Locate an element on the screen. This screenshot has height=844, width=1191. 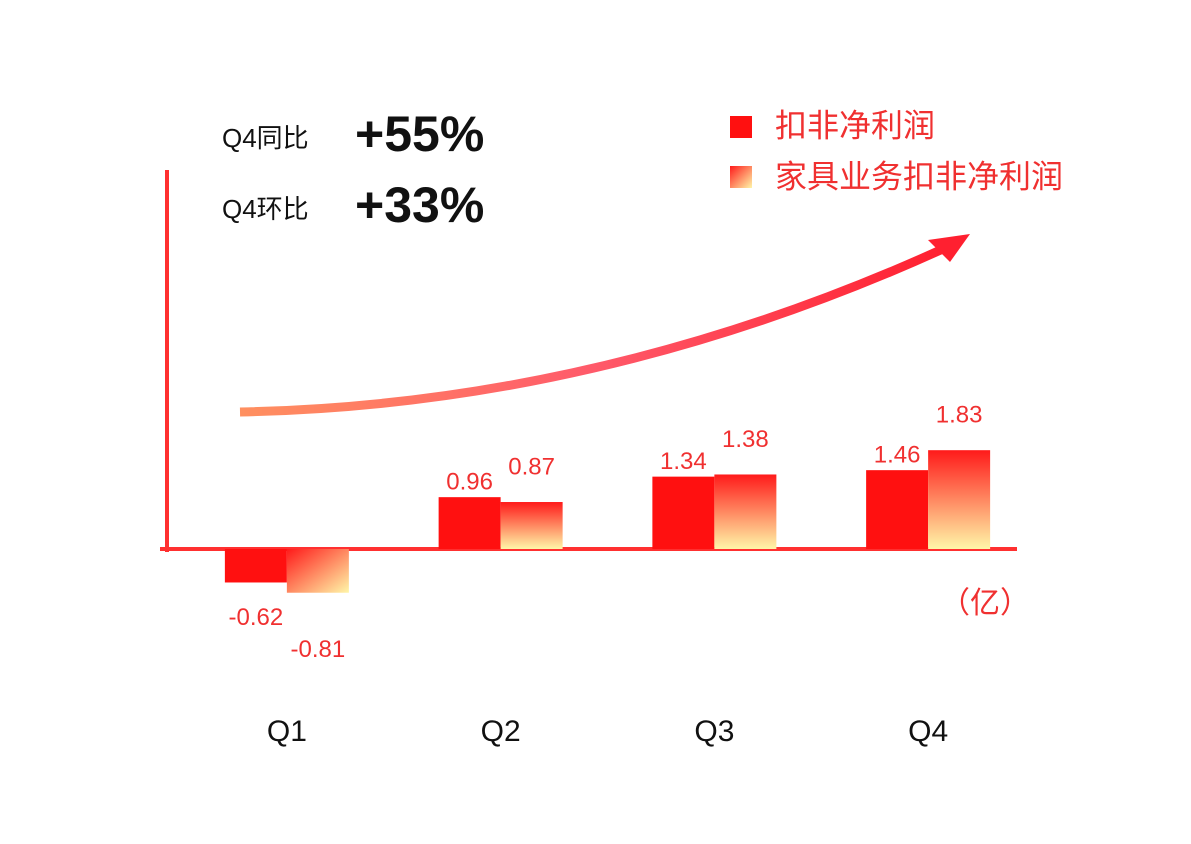
unit-label: （亿） is located at coordinates (985, 603).